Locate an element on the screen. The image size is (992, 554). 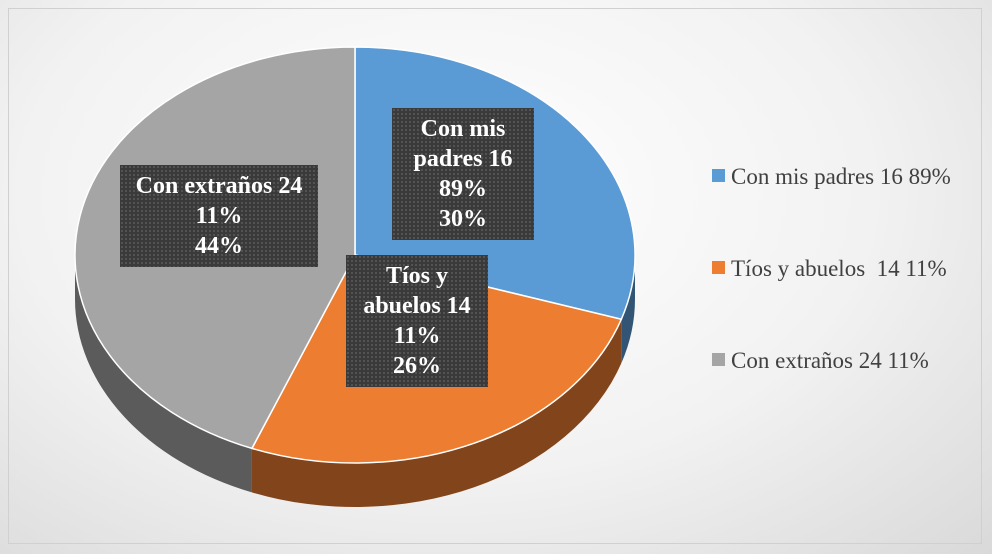
data-label-value: 44% is located at coordinates (219, 246).